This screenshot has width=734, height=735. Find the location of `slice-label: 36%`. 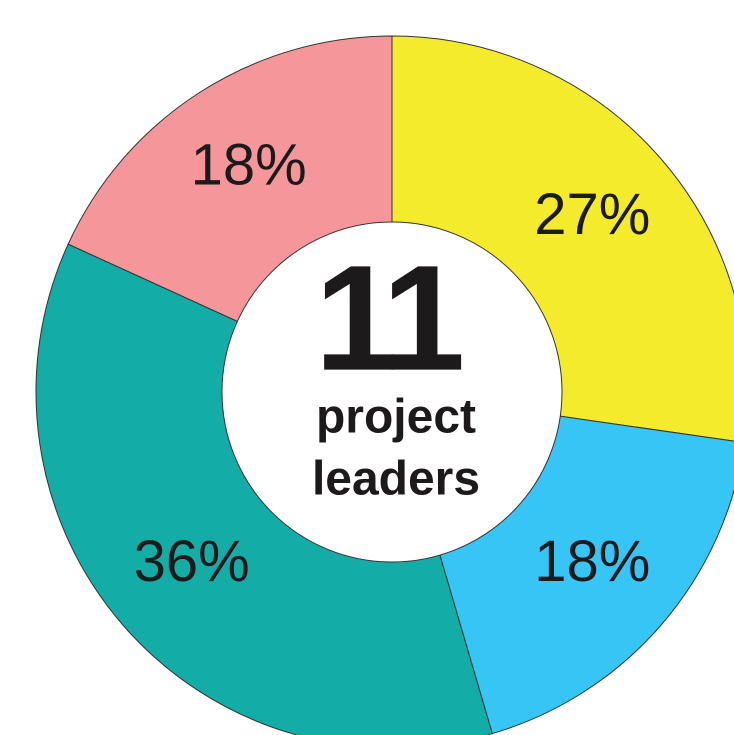

slice-label: 36% is located at coordinates (192, 561).